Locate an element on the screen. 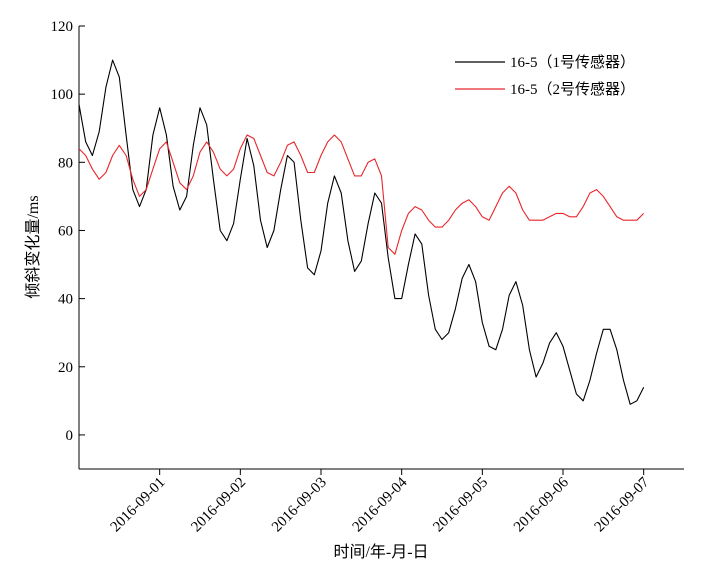 The height and width of the screenshot is (575, 708). y-axis-ticks: 0 20 40 60 80 100 120 is located at coordinates (68, 231).